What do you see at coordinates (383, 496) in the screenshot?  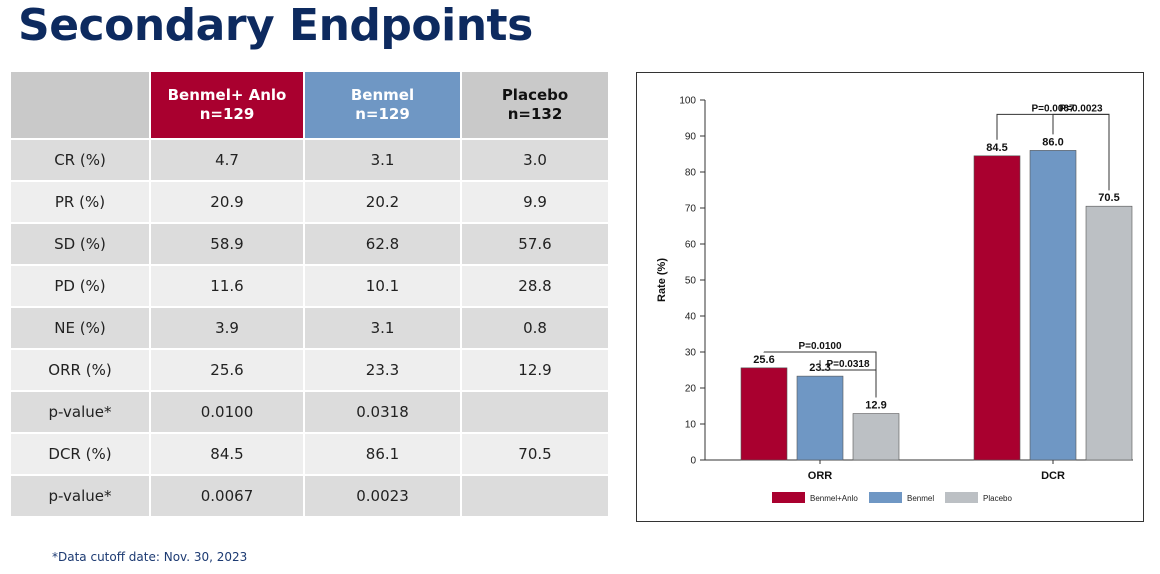 I see `cell-benmel: 0.0023` at bounding box center [383, 496].